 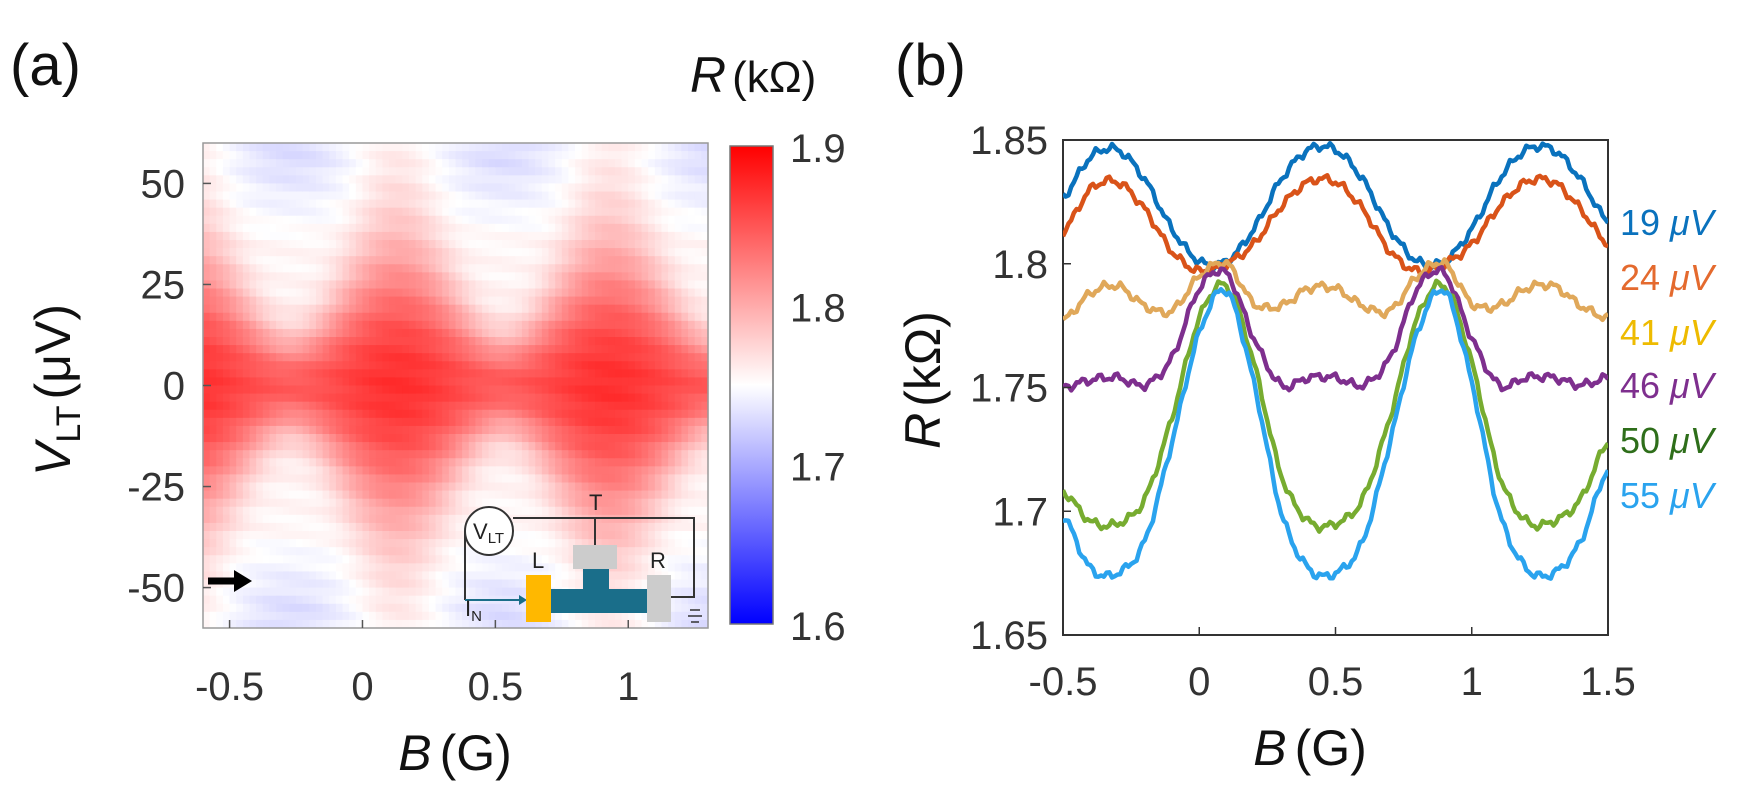 I want to click on heatmap-y-tick-label: 25, so click(x=163, y=285).